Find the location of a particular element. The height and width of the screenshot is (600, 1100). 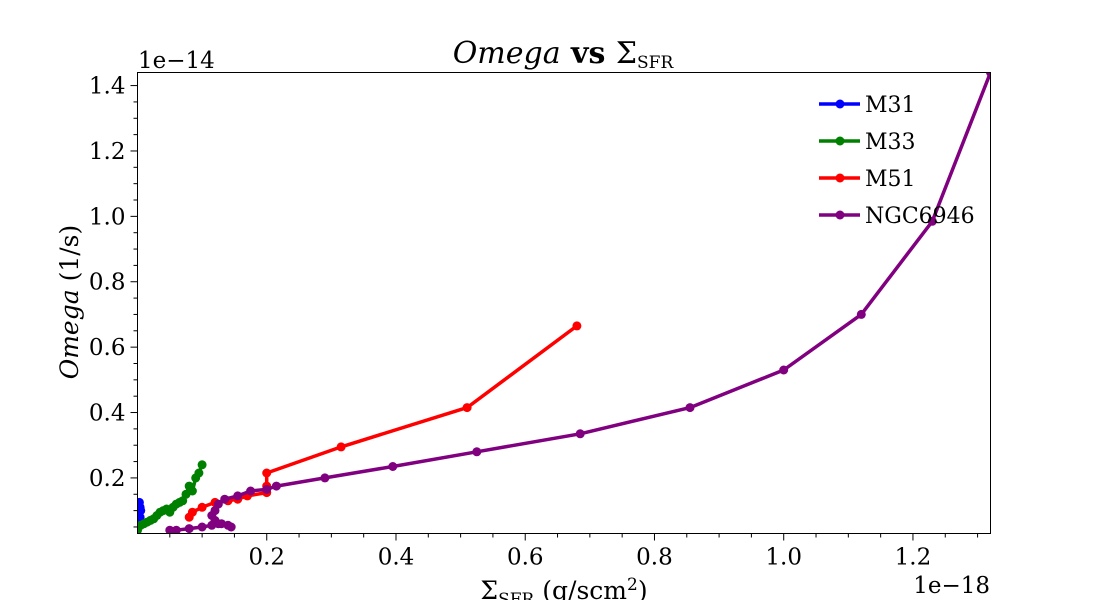

x-tick-label: 0.4 is located at coordinates (396, 558).